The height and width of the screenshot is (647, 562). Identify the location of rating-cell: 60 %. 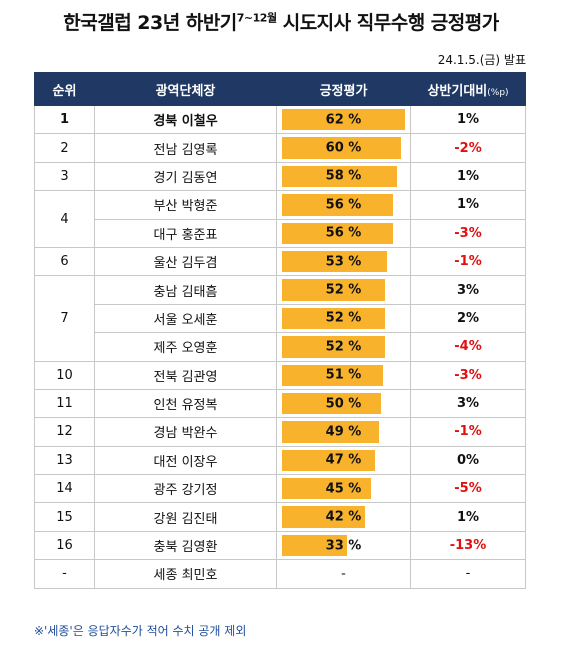
(343, 148).